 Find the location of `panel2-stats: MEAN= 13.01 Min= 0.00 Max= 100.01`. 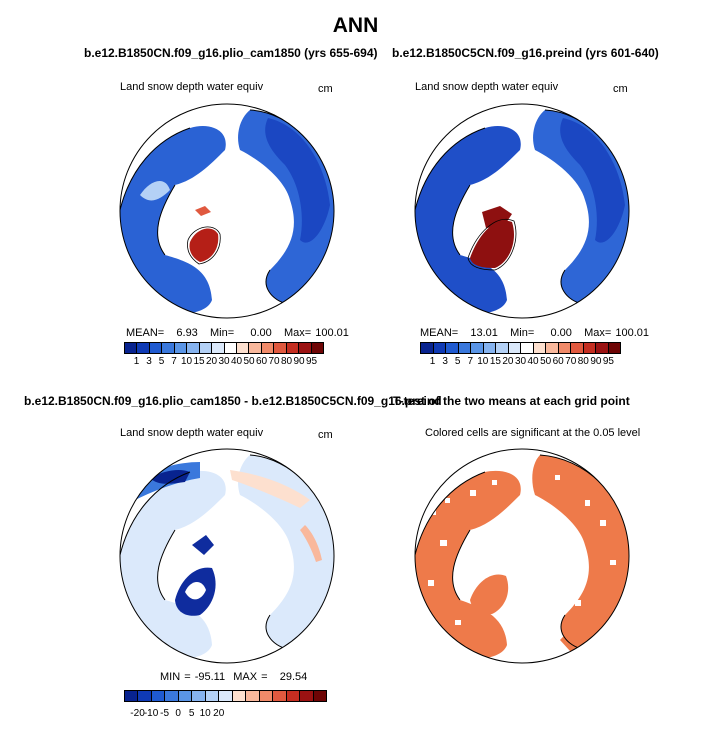

panel2-stats: MEAN= 13.01 Min= 0.00 Max= 100.01 is located at coordinates (534, 333).